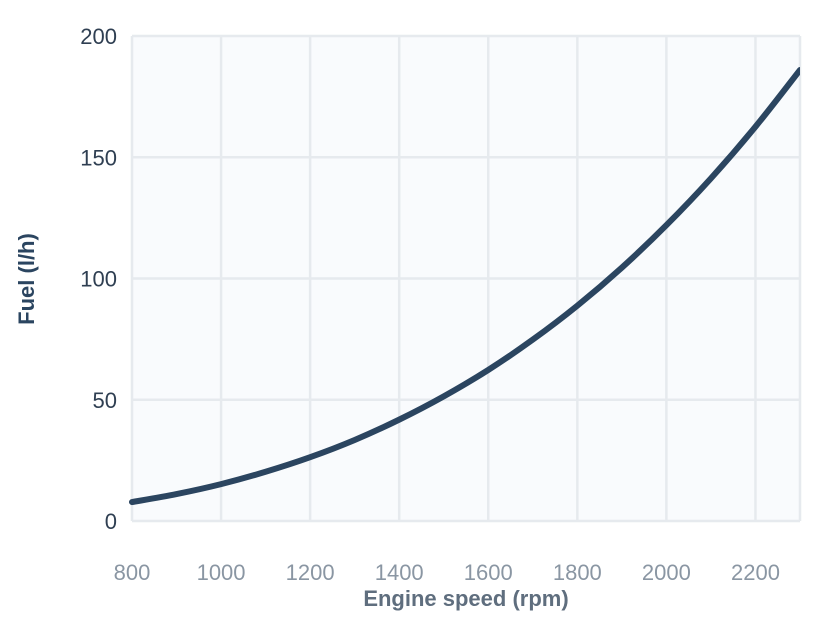  What do you see at coordinates (447, 572) in the screenshot?
I see `x-ticks: 800 1000 1200 1400 1600 1800 2000 2200` at bounding box center [447, 572].